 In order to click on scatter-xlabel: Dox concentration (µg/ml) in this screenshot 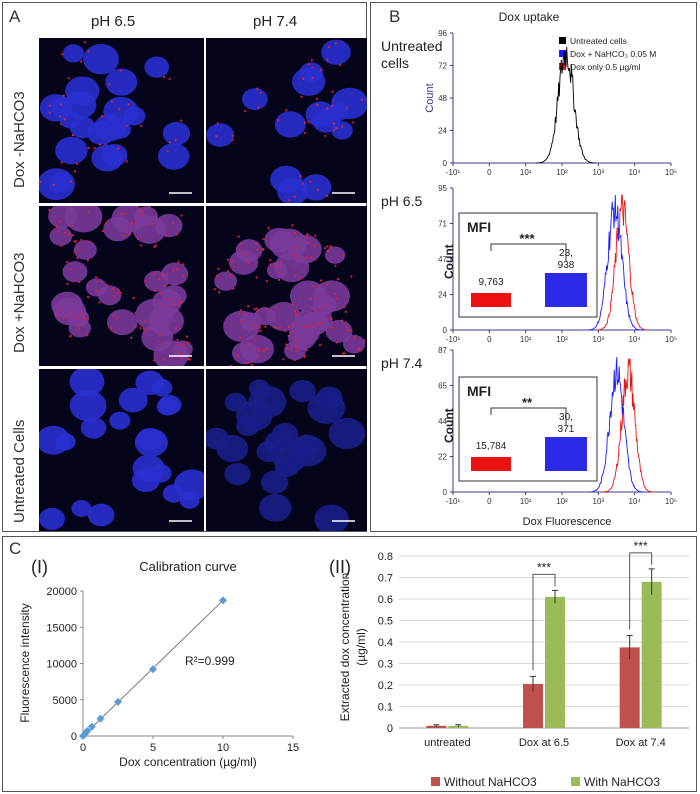, I will do `click(188, 762)`.